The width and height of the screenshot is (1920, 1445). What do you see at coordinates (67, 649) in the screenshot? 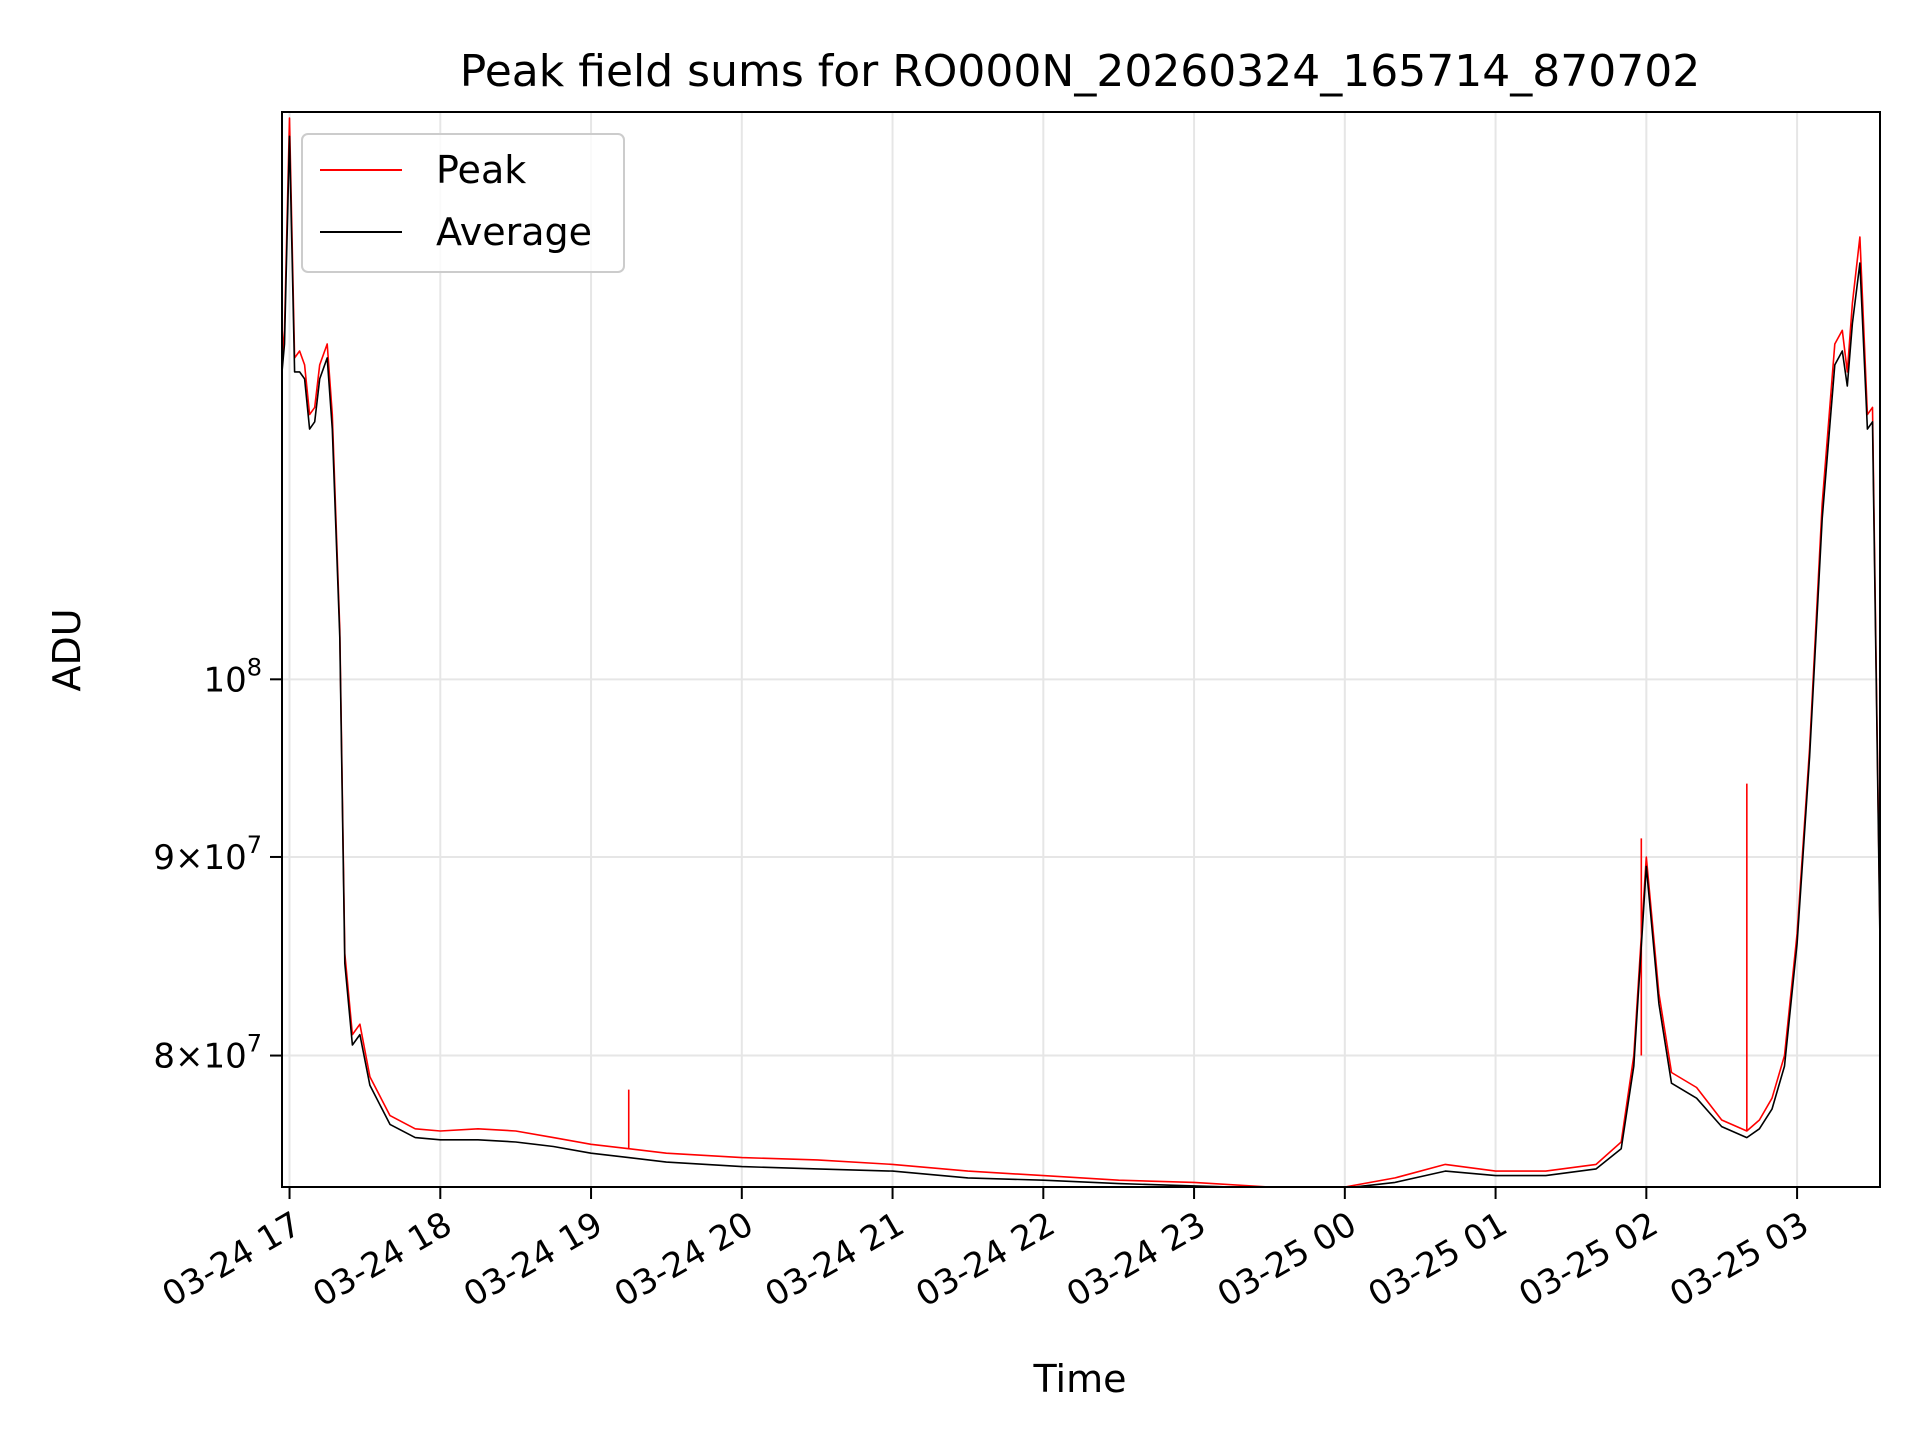
I see `y-axis-label: ADU` at bounding box center [67, 649].